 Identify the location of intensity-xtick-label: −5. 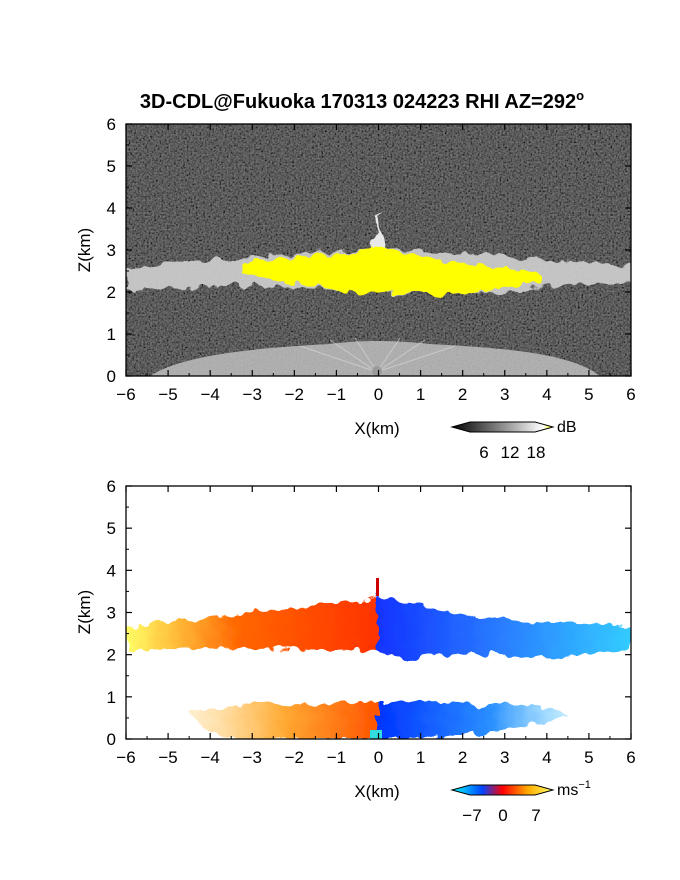
(167, 394).